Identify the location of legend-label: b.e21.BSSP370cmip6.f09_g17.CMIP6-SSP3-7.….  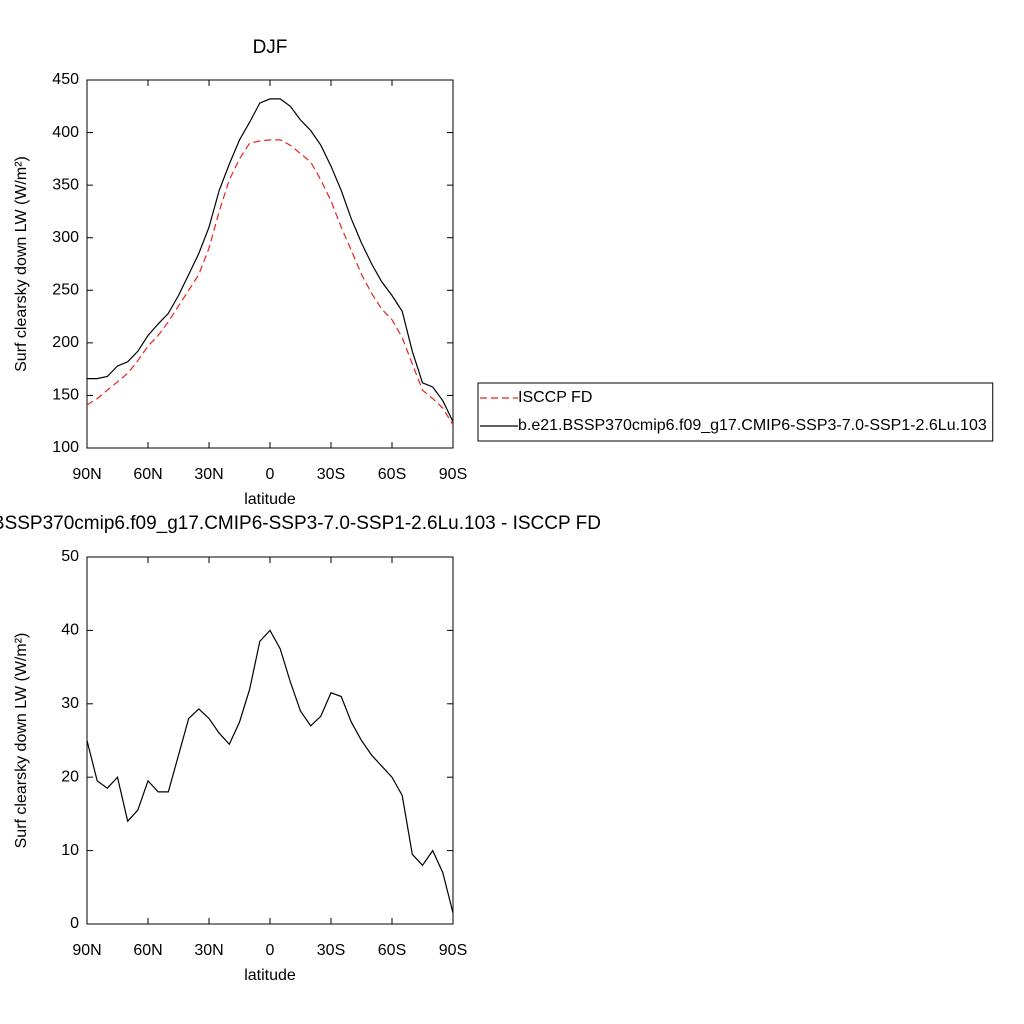
(752, 425).